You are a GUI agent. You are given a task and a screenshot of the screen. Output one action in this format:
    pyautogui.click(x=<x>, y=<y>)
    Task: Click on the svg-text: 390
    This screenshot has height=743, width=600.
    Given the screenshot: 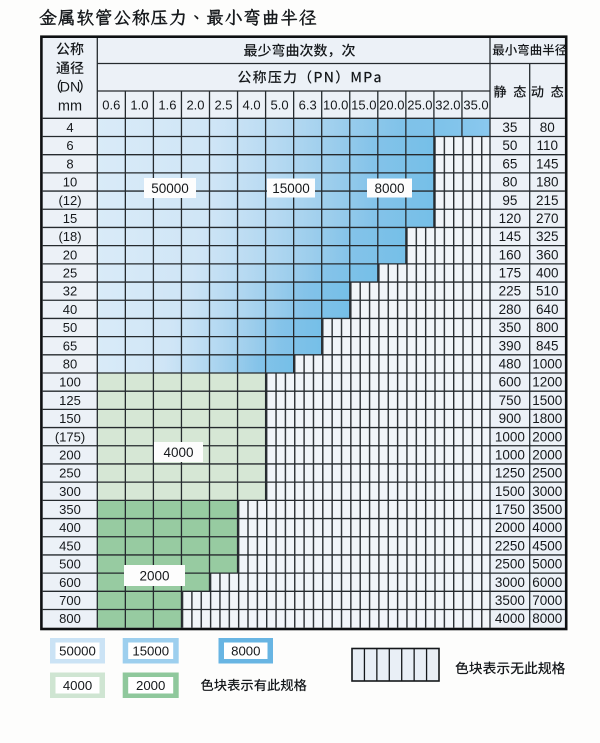 What is the action you would take?
    pyautogui.click(x=510, y=345)
    